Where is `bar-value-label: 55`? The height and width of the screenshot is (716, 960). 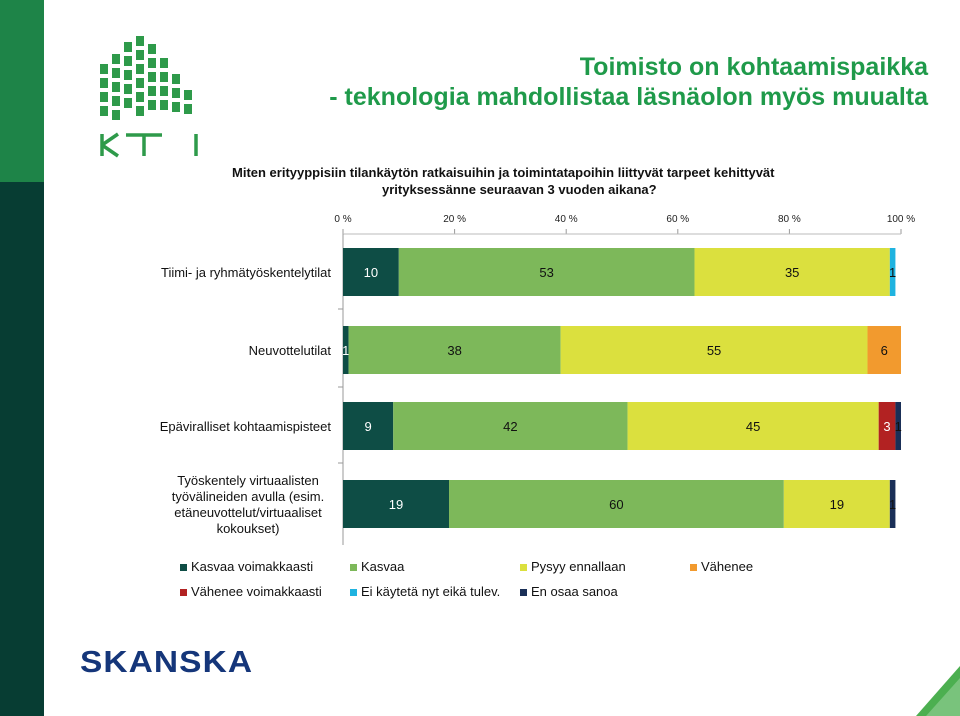
bar-value-label: 55 is located at coordinates (714, 350).